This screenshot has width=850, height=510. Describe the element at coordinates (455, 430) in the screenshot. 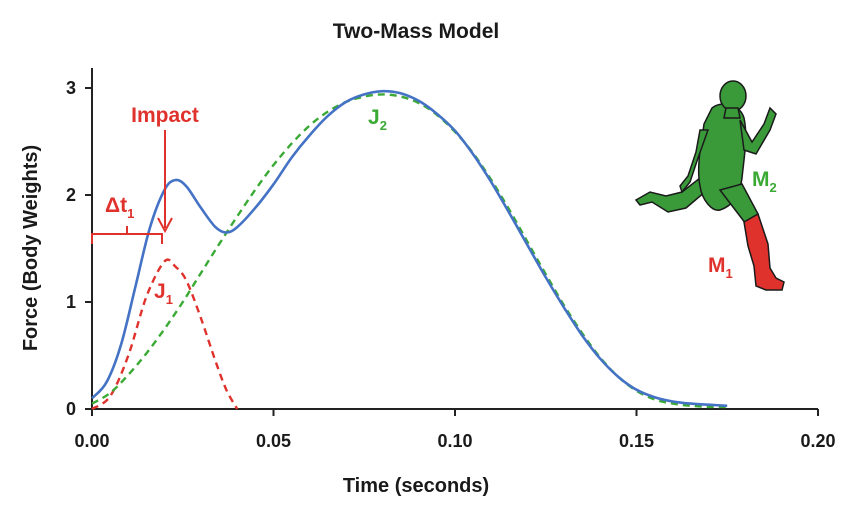

I see `x-axis-ticks: 0.00 0.05 0.10 0.15 0.20` at that location.